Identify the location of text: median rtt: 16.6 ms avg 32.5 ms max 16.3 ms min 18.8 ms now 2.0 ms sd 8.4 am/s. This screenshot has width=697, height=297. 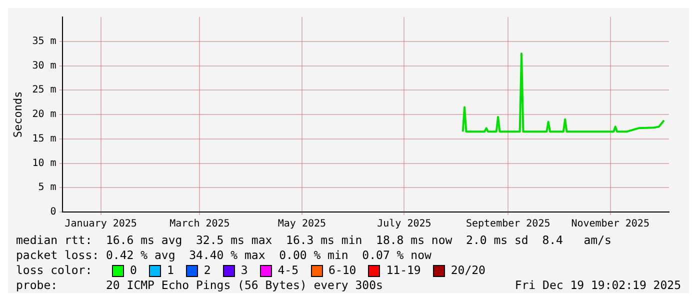
(314, 240).